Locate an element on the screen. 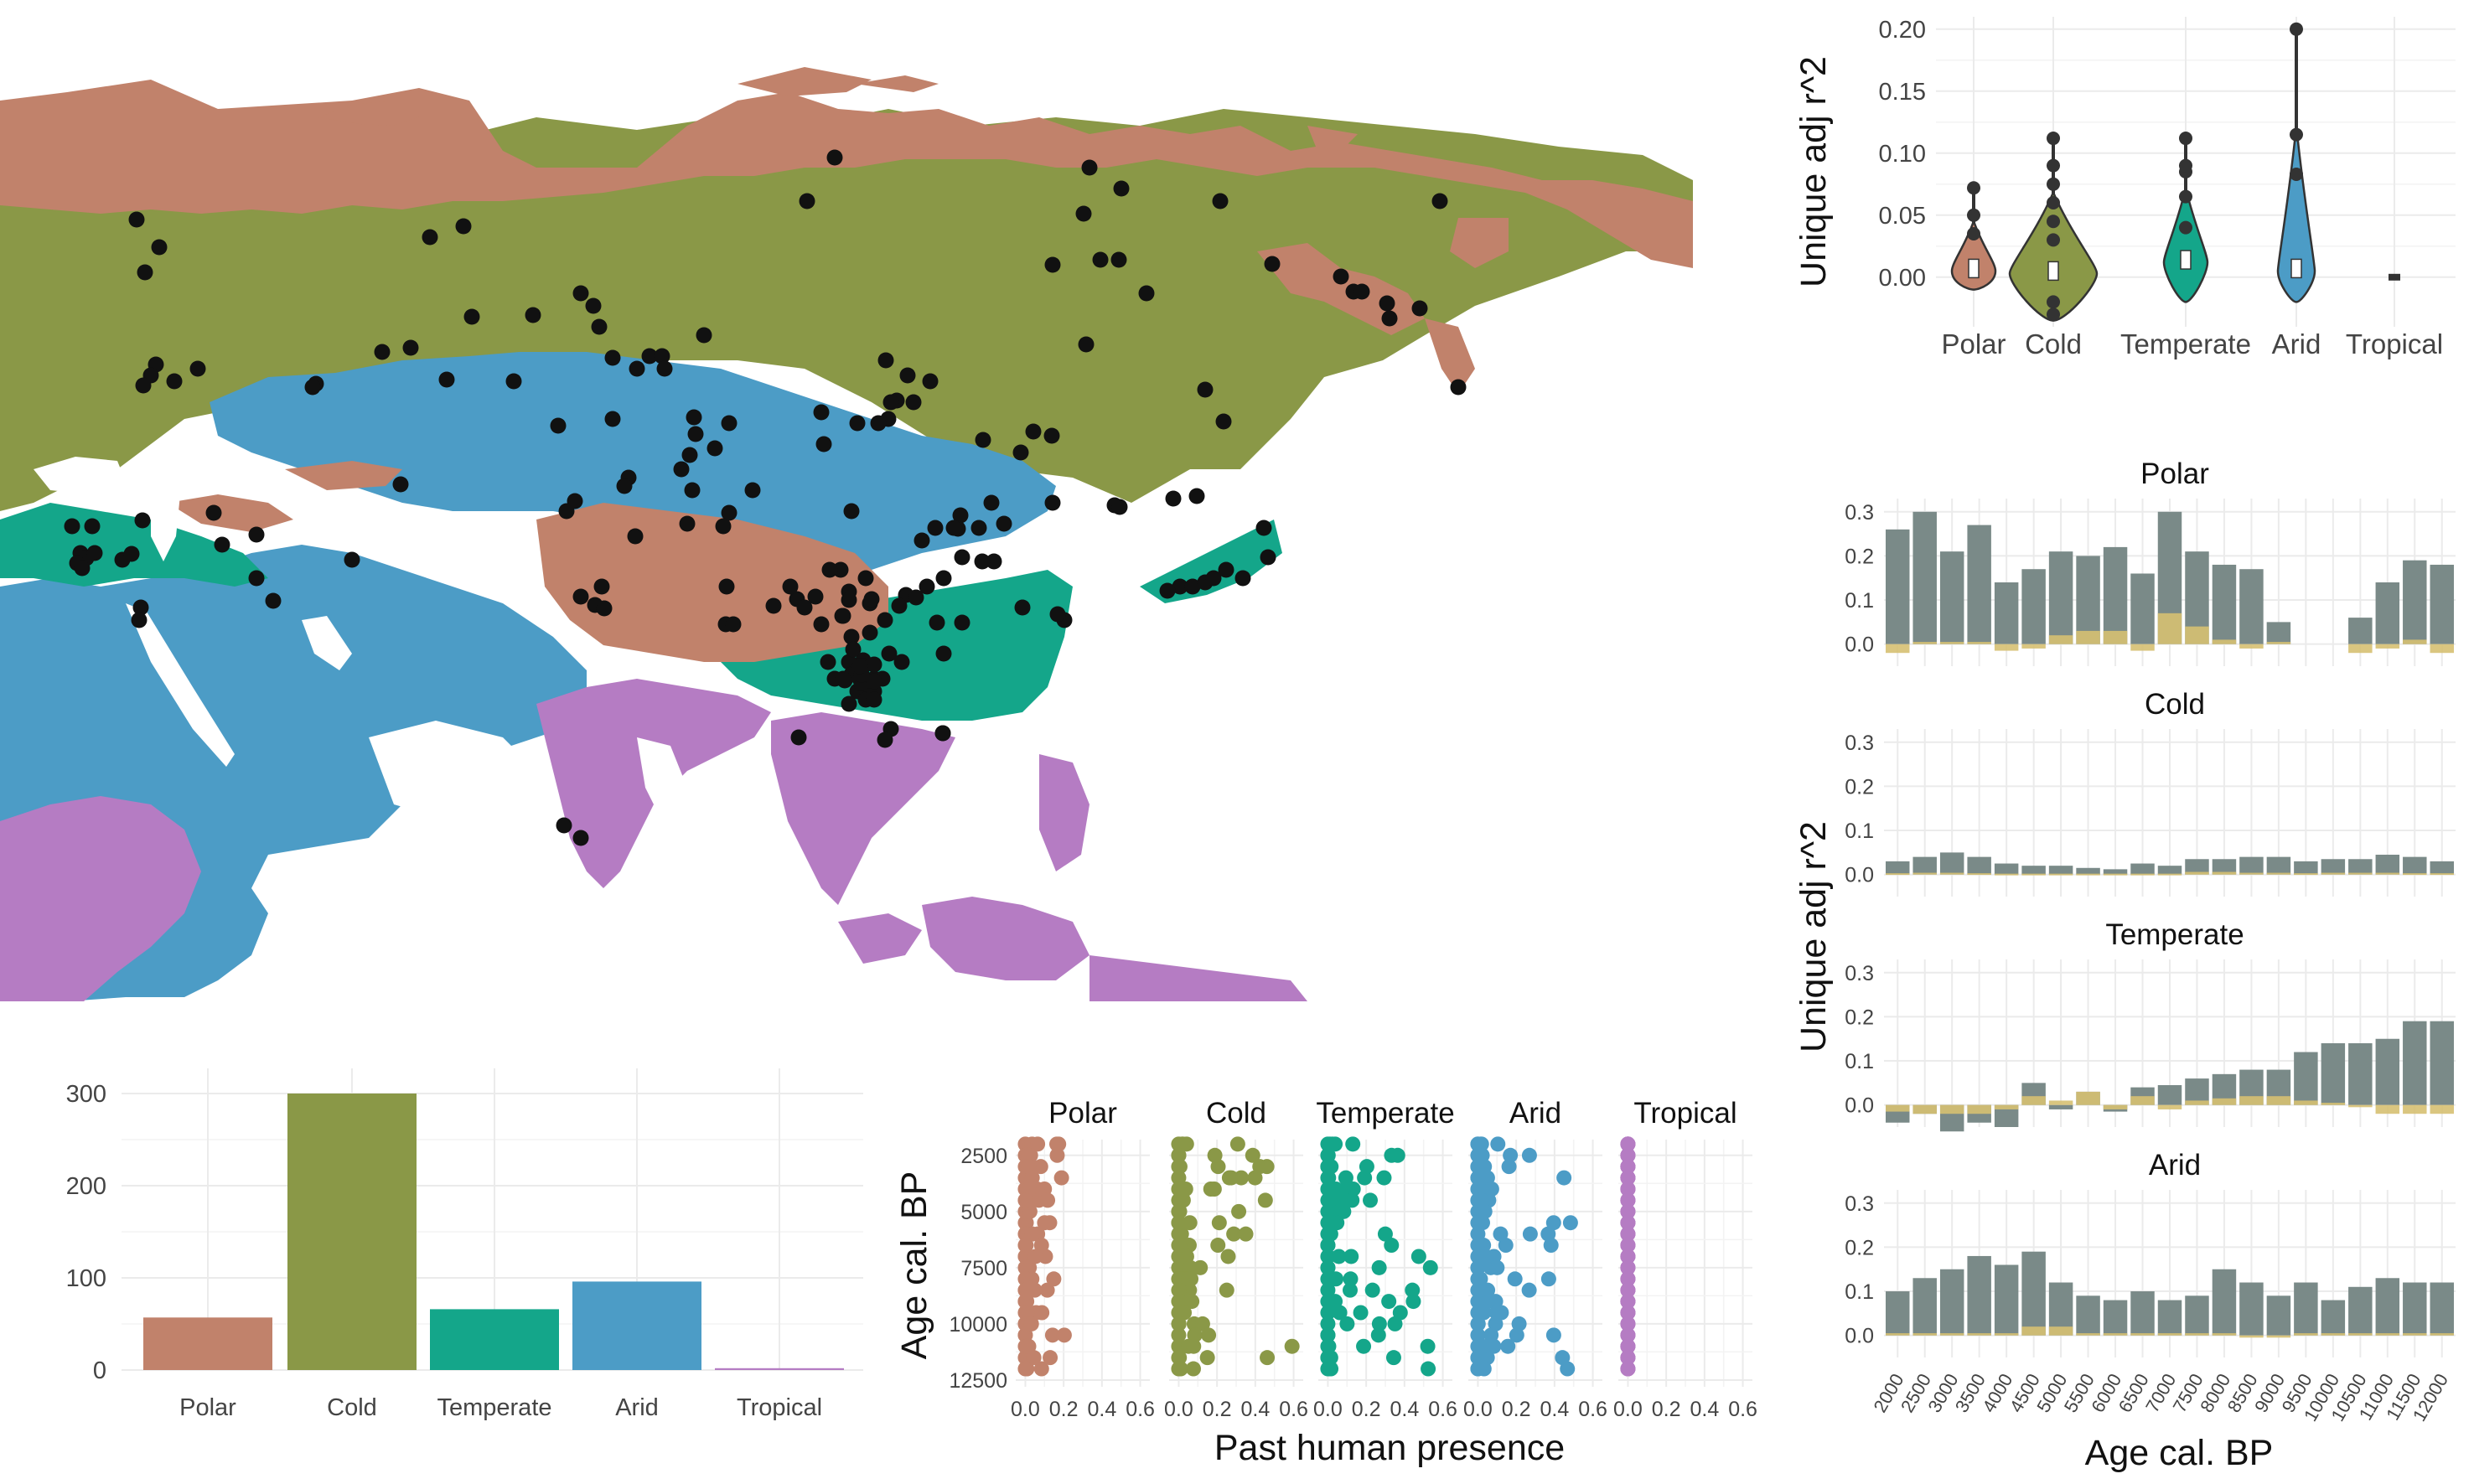  counts-xtick-label: Arid is located at coordinates (637, 1408).